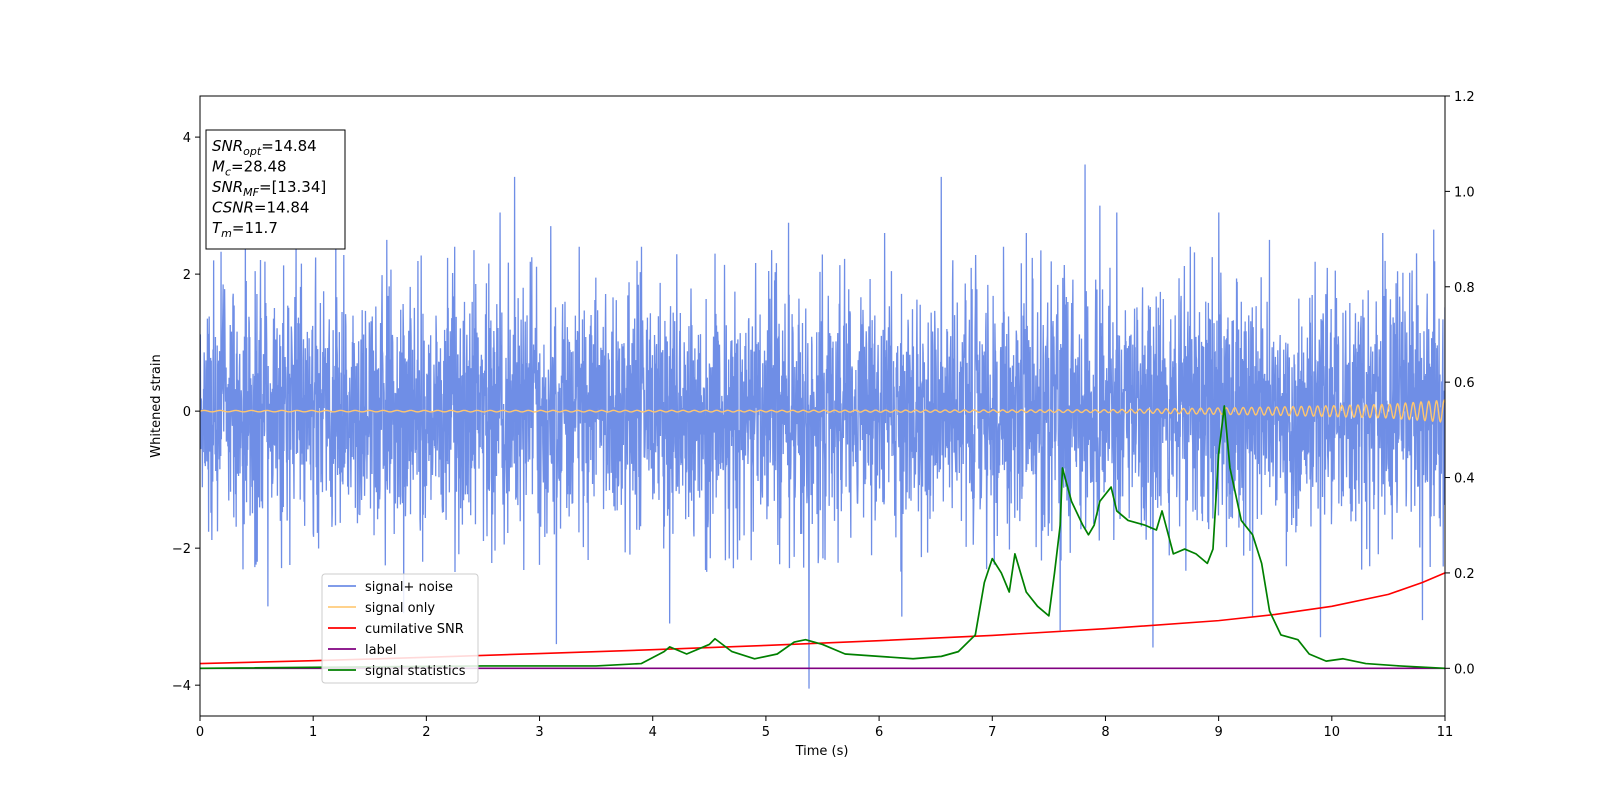  Describe the element at coordinates (1464, 97) in the screenshot. I see `y2-tick-label: 1.2` at that location.